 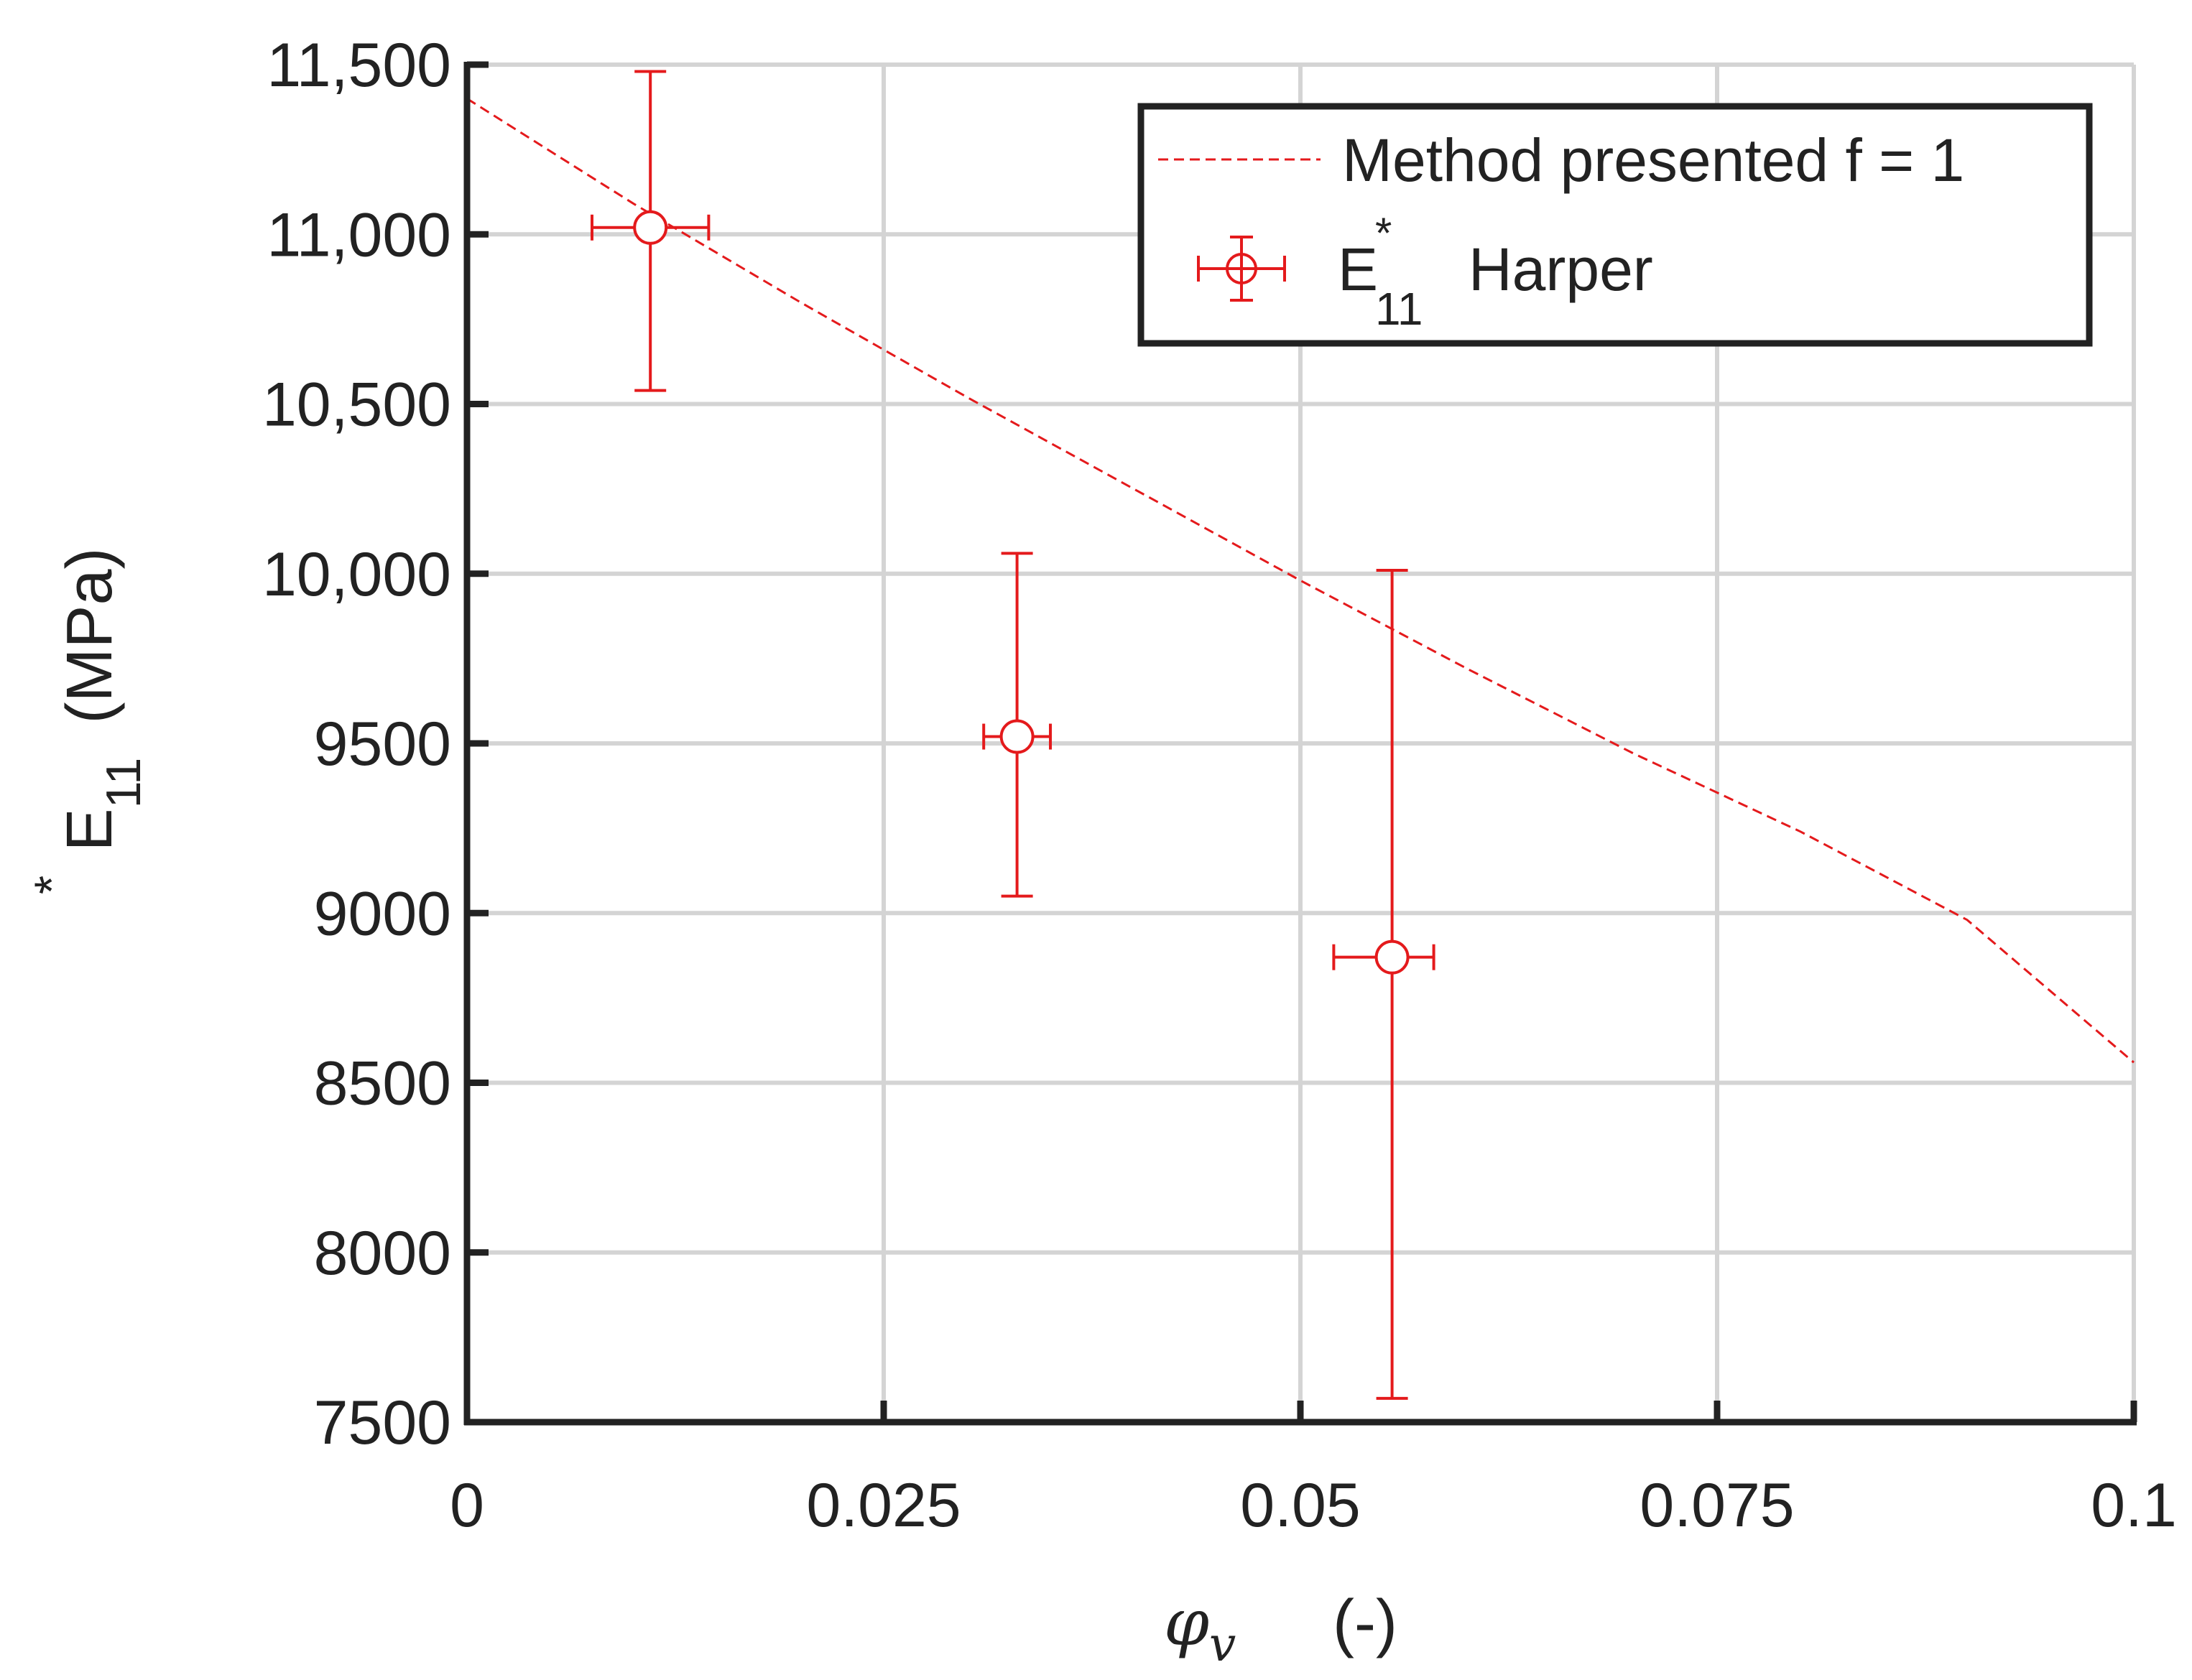 What do you see at coordinates (382, 1422) in the screenshot?
I see `y-tick-label: 7500` at bounding box center [382, 1422].